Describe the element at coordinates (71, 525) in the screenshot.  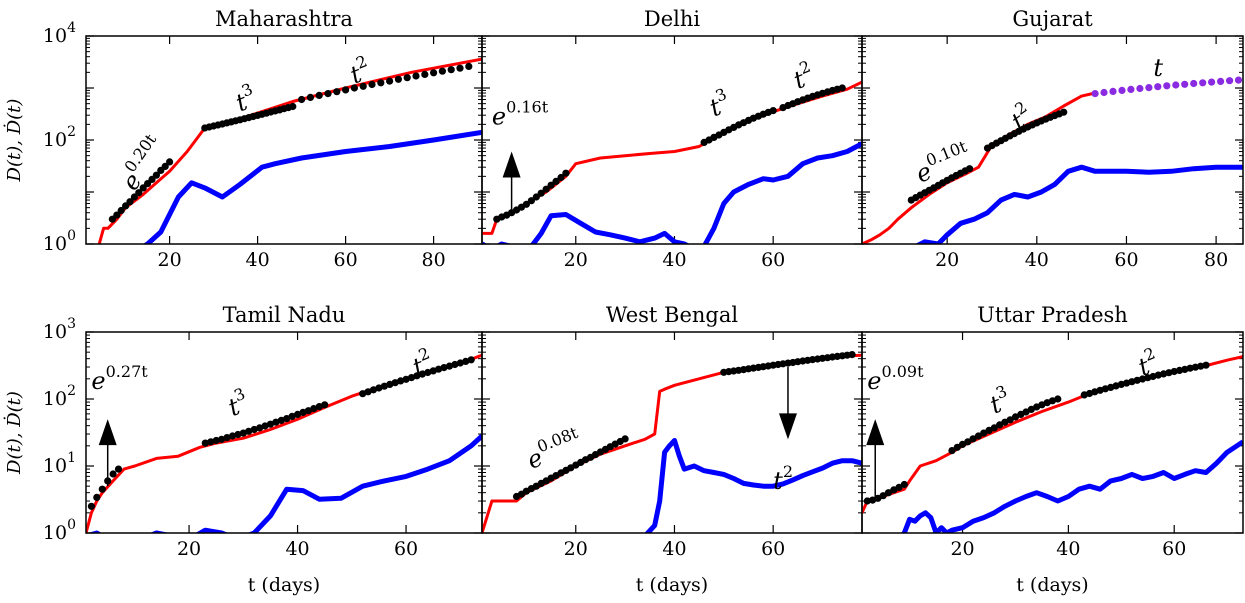
I see `y-tick-exp: 0` at that location.